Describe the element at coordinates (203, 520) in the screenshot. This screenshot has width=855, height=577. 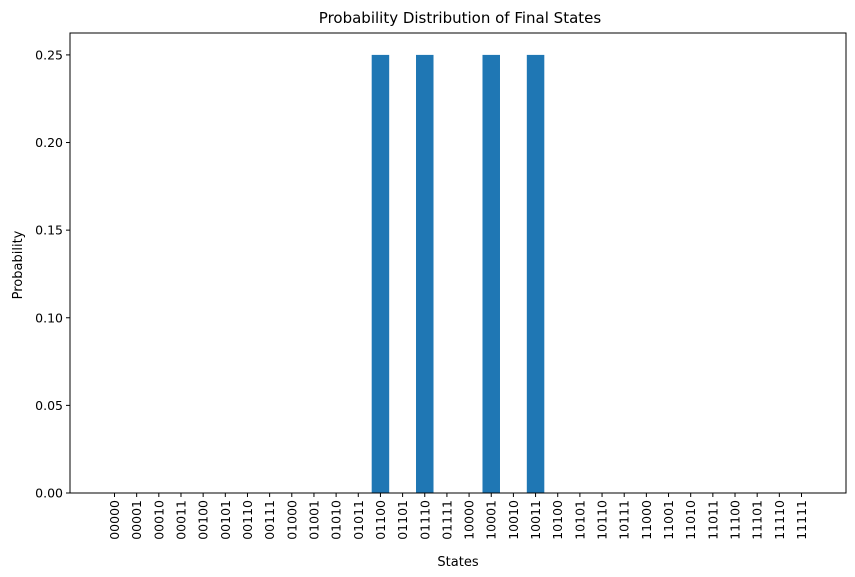
I see `x-tick-label-00100: 00100` at that location.